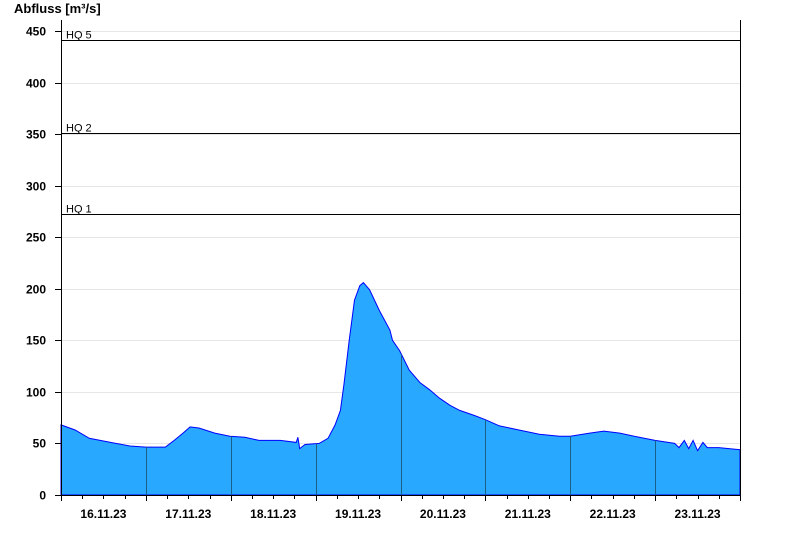 Image resolution: width=800 pixels, height=555 pixels. What do you see at coordinates (103, 514) in the screenshot?
I see `x-tick-label: 16.11.23` at bounding box center [103, 514].